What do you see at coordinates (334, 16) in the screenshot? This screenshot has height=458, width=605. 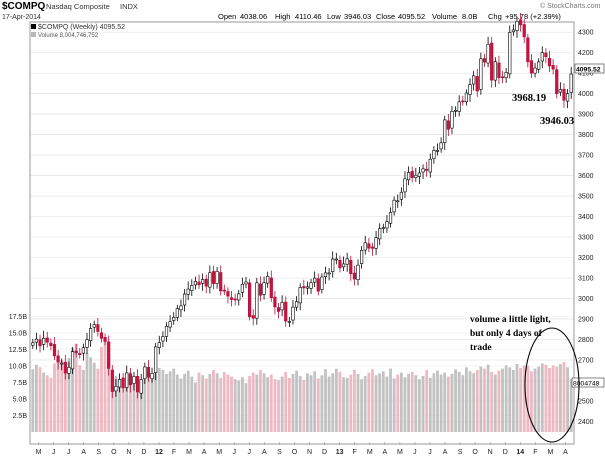 I see `low-label: Low` at bounding box center [334, 16].